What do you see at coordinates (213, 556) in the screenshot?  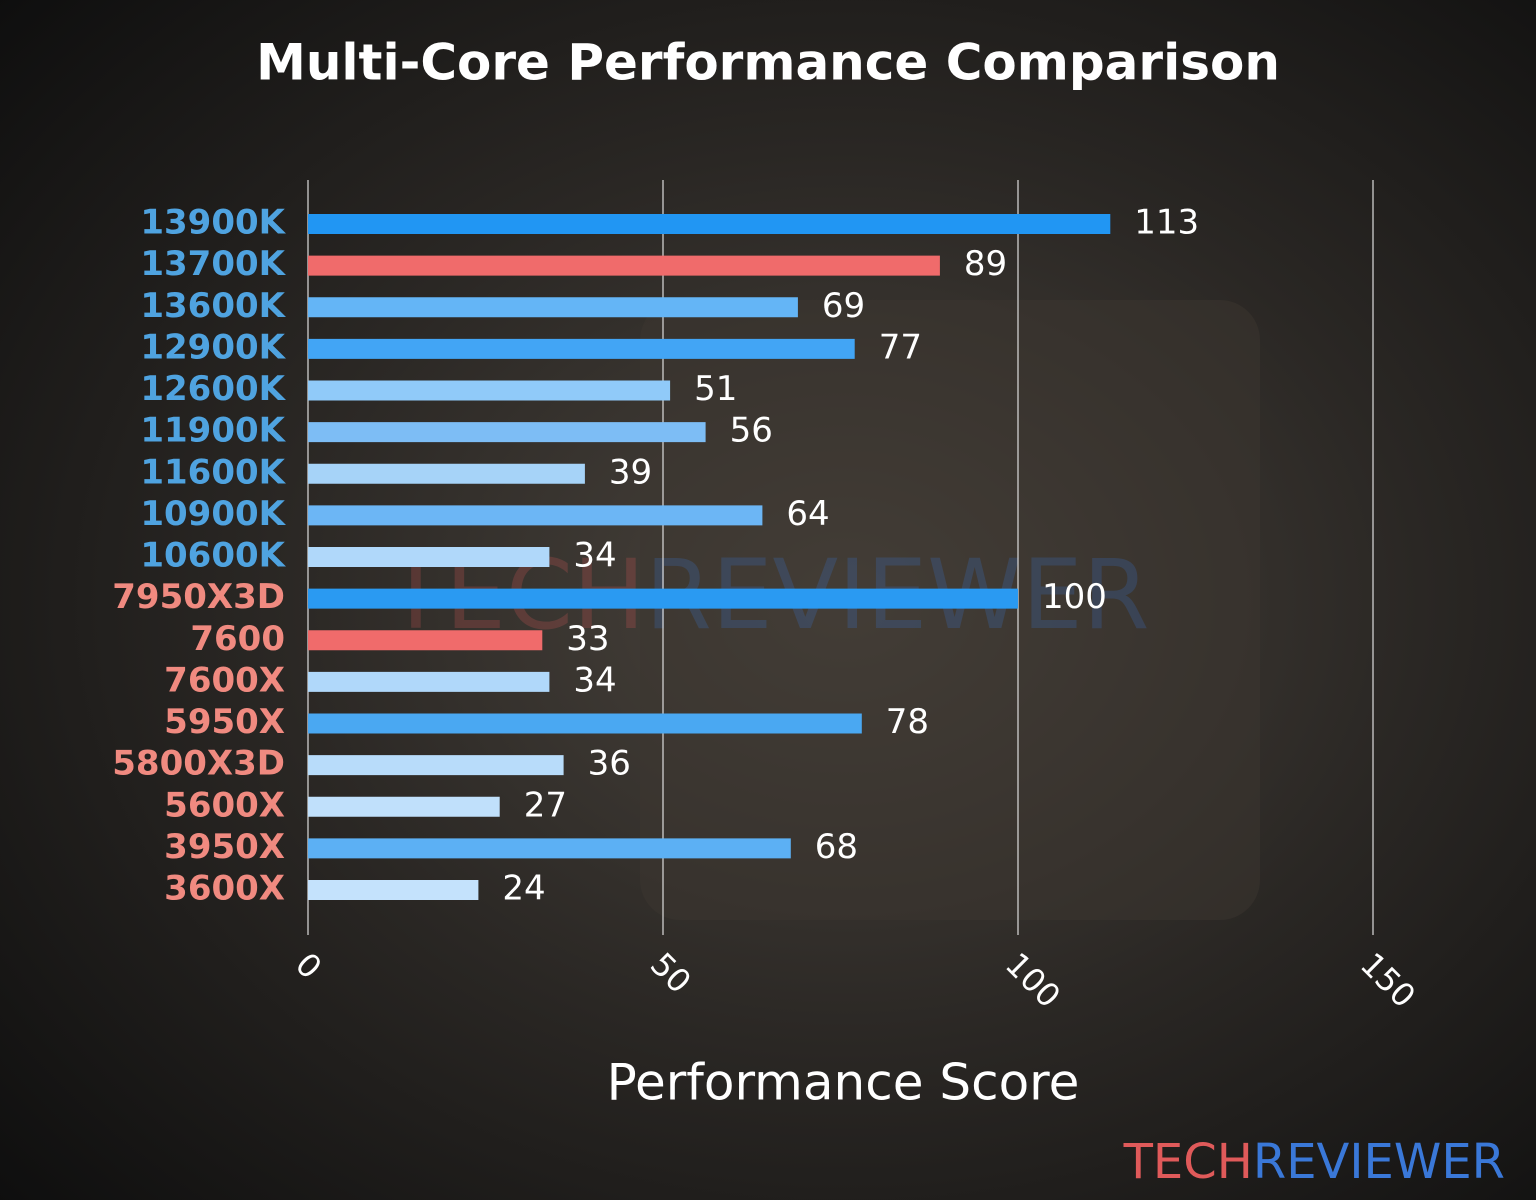 I see `y-tick-label: 10600K` at bounding box center [213, 556].